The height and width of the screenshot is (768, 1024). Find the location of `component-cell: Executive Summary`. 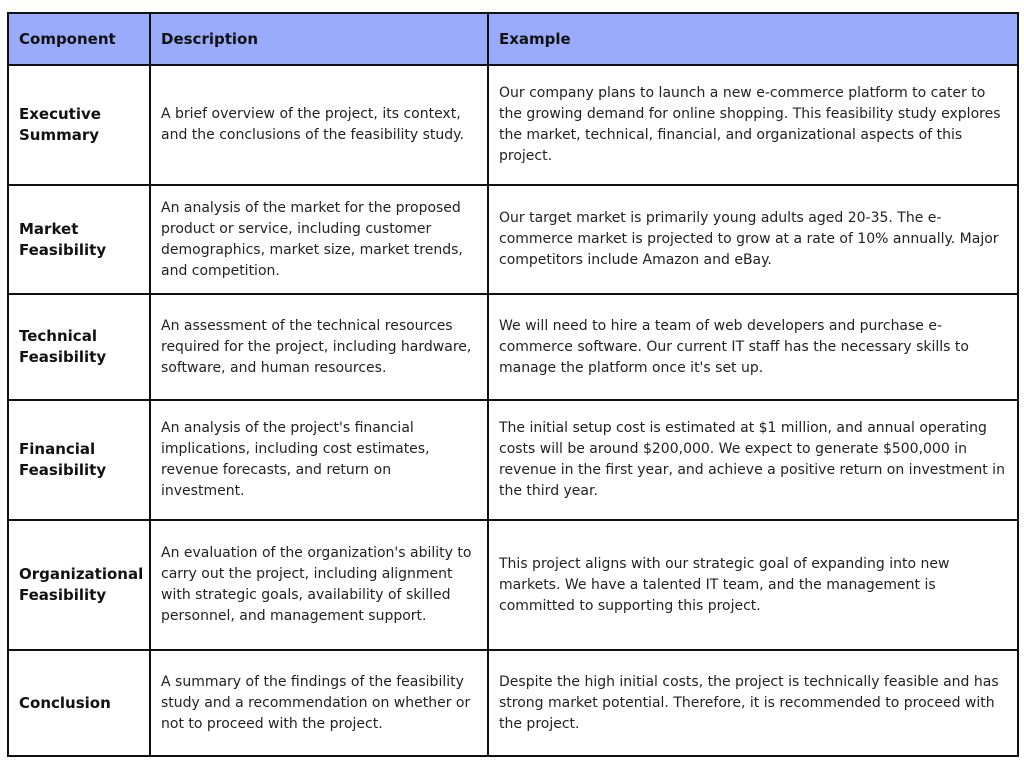

component-cell: Executive Summary is located at coordinates (79, 125).